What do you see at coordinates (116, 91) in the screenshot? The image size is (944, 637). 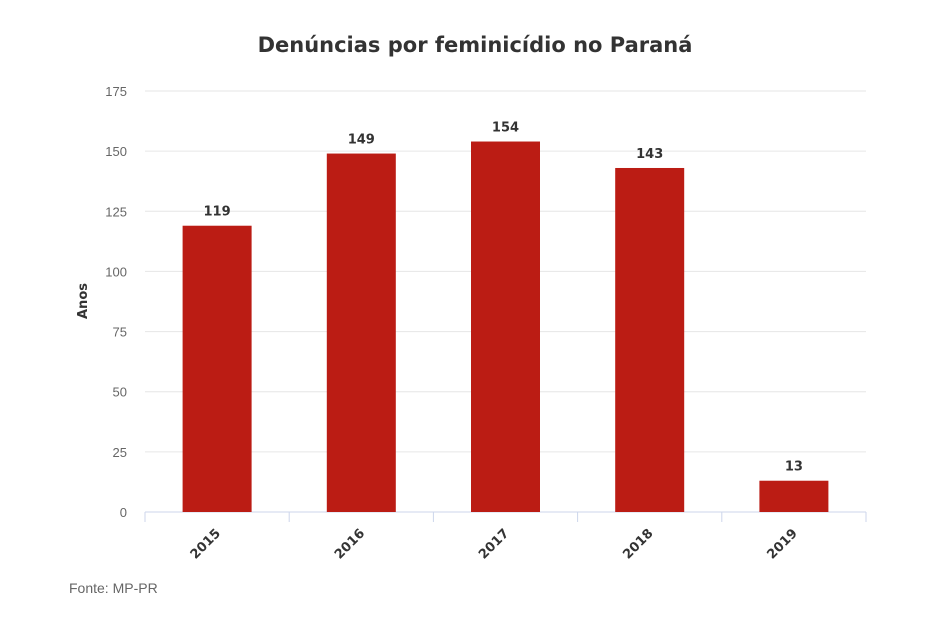 I see `y-tick-label: 175` at bounding box center [116, 91].